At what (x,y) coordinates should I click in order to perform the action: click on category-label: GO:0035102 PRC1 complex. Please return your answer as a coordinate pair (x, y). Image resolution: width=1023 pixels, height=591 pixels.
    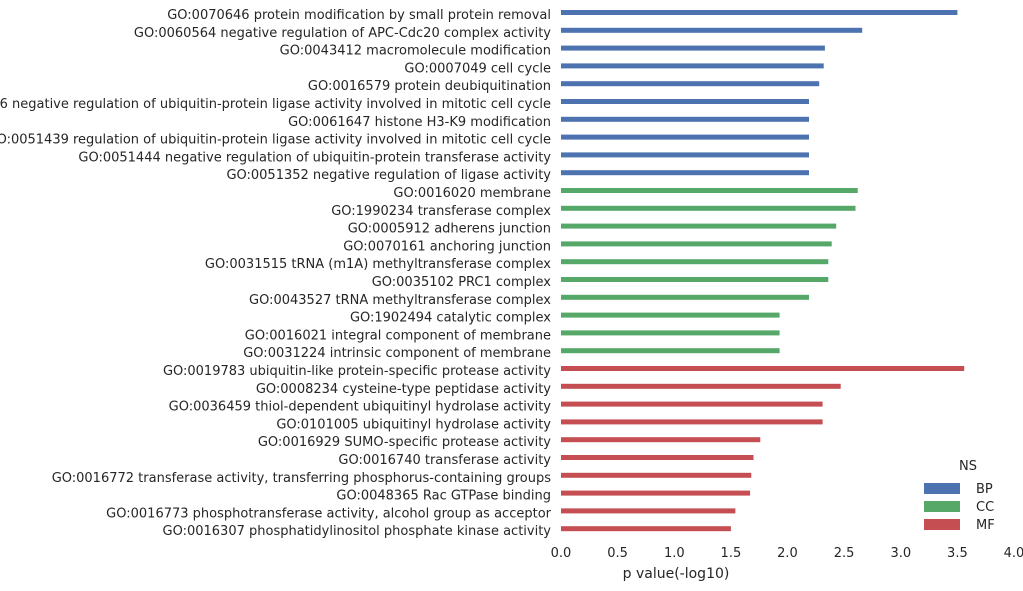
    Looking at the image, I should click on (462, 282).